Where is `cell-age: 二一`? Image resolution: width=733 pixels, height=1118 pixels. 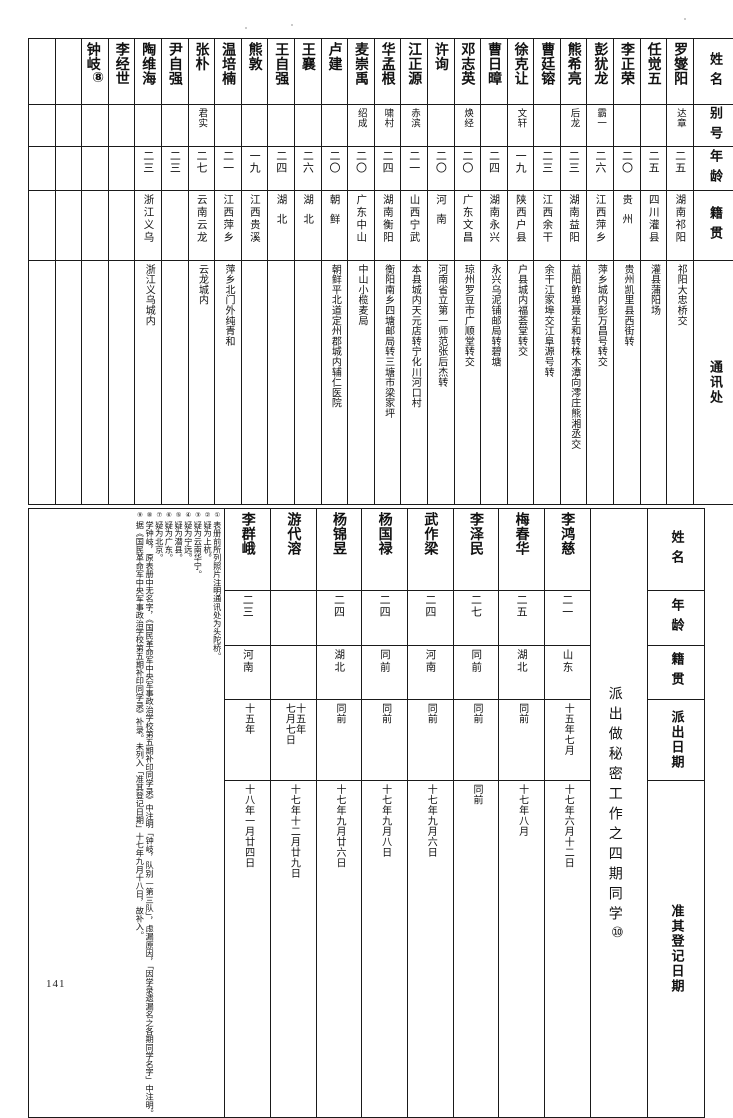 cell-age: 二一 is located at coordinates (414, 169).